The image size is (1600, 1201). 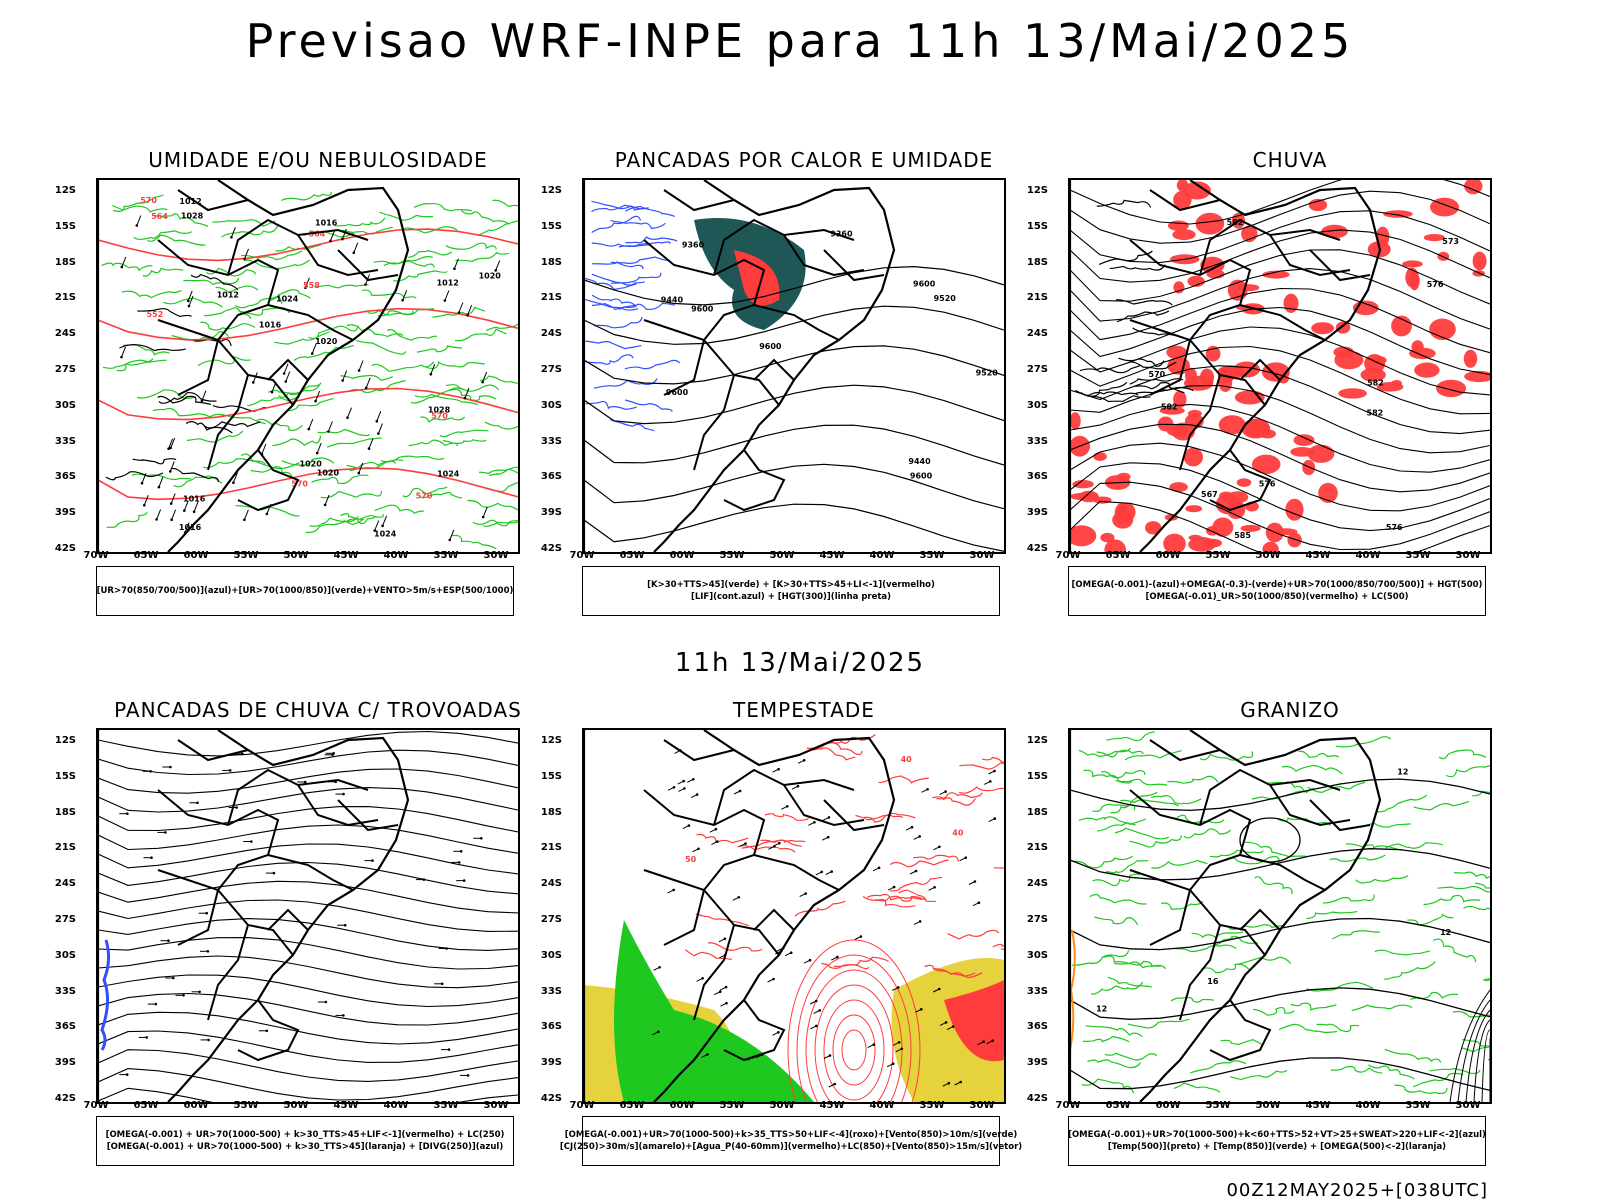 I want to click on y-tick-label: 33S, so click(x=1037, y=991).